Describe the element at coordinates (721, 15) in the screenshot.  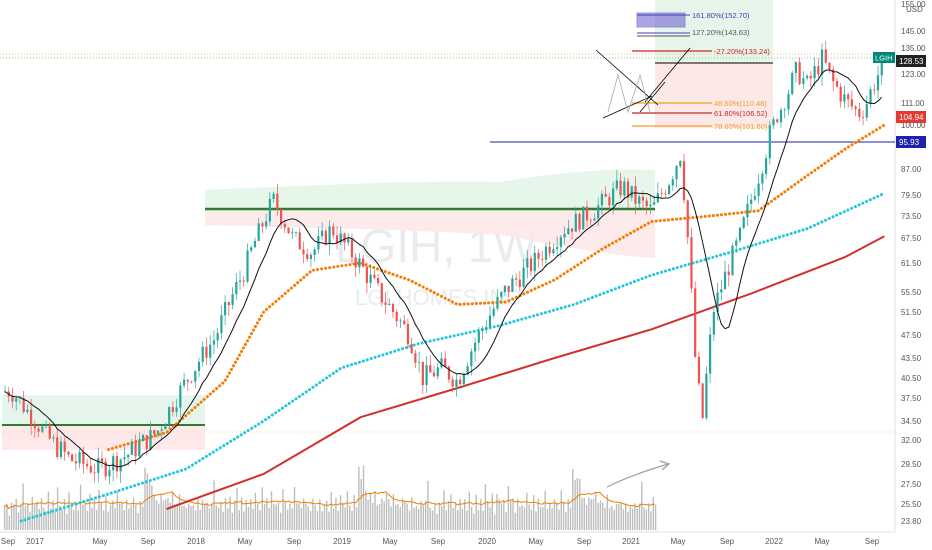
I see `fib-label-161: 161.80%(152.70)` at that location.